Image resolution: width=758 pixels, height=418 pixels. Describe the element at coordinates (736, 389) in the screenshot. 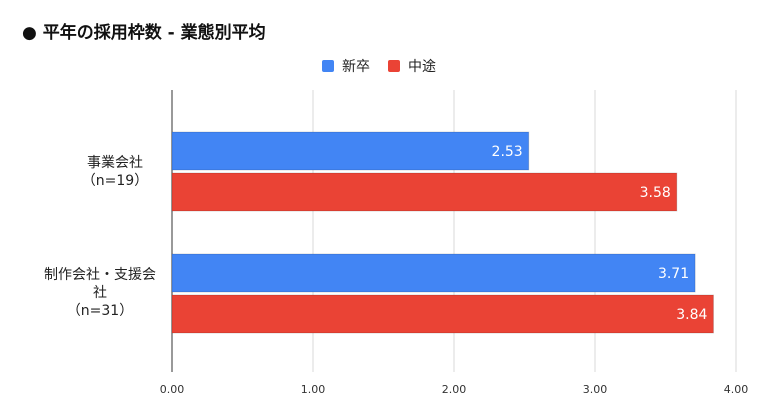

I see `x-tick-label: 4.00` at that location.